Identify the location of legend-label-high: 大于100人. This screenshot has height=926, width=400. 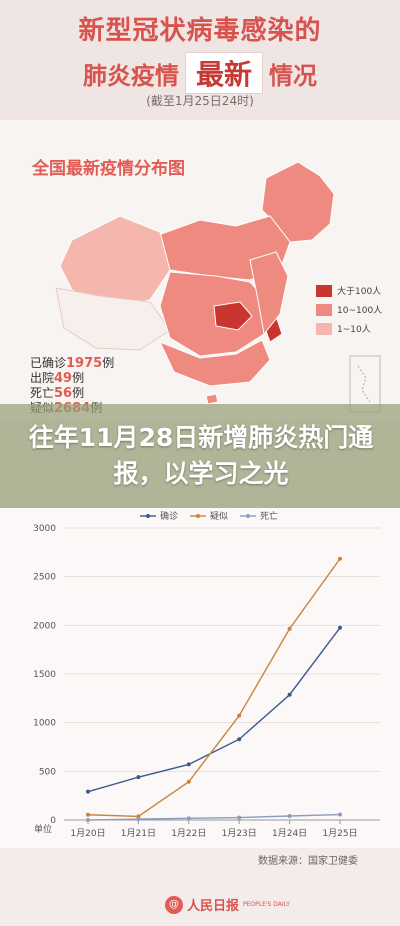
(359, 292).